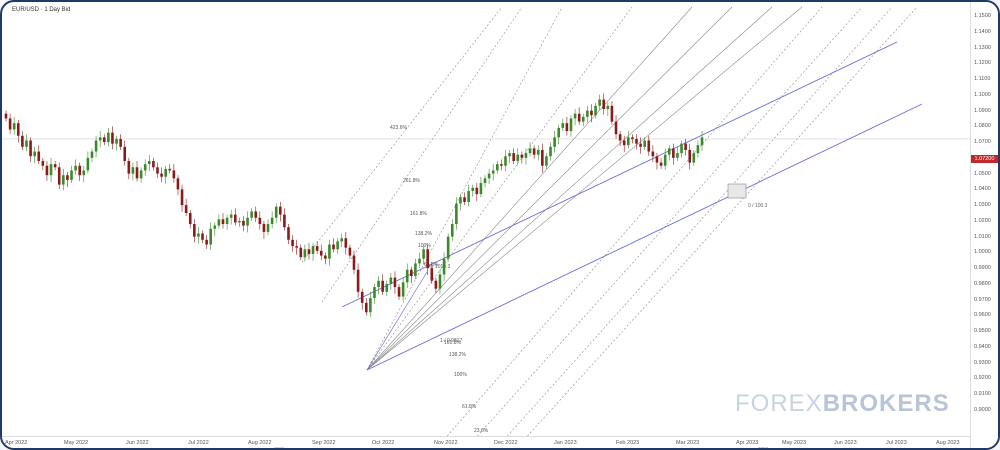 This screenshot has width=1000, height=450. I want to click on price-tick-label: 1.1300, so click(982, 47).